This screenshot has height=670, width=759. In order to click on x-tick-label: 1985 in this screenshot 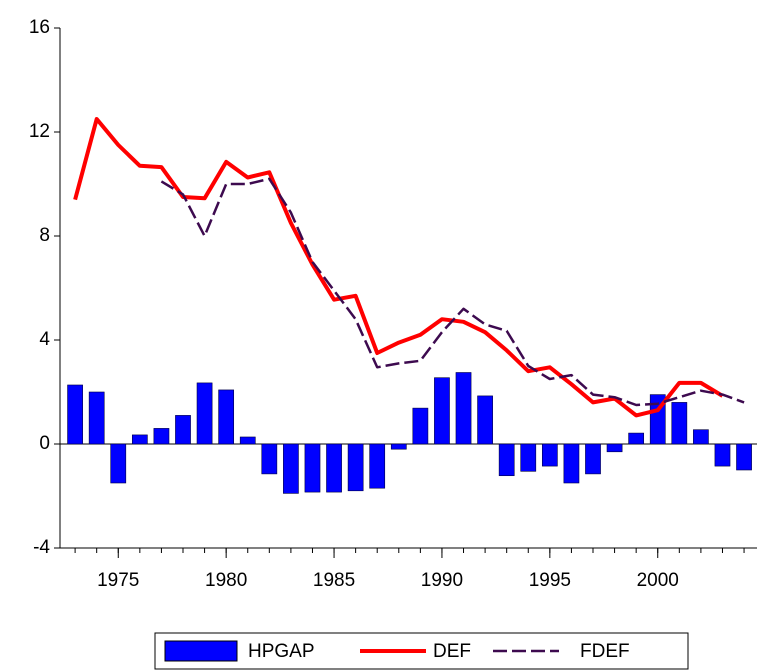, I will do `click(334, 580)`.